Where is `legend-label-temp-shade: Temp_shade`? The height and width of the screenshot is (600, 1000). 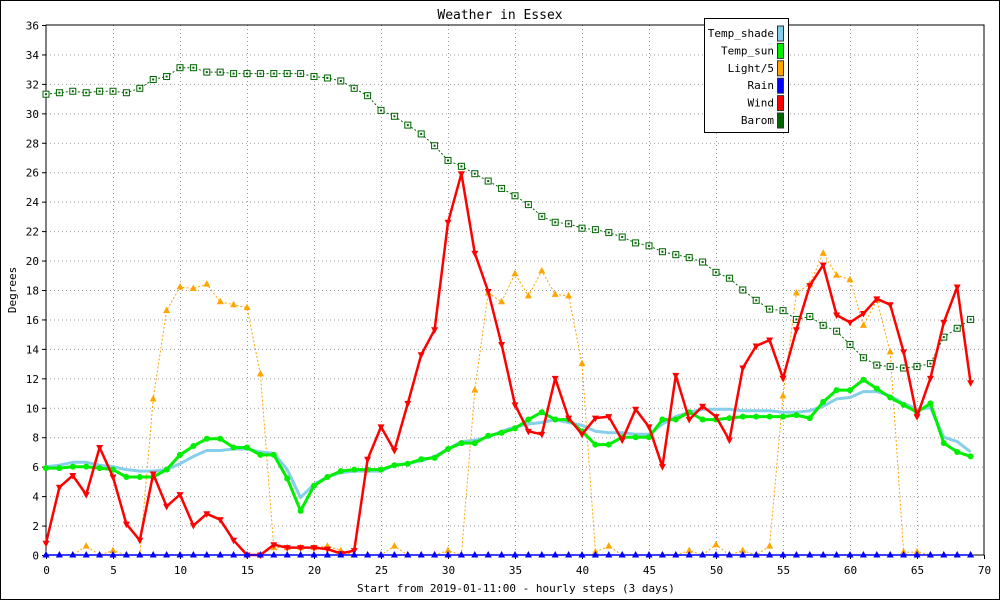
legend-label-temp-shade: Temp_shade is located at coordinates (741, 33).